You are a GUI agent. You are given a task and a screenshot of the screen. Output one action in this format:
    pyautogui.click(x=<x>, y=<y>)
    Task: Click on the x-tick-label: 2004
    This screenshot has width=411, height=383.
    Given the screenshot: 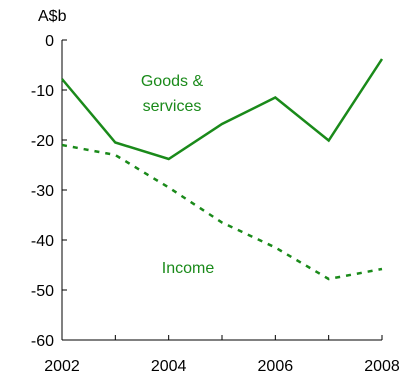 What is the action you would take?
    pyautogui.click(x=169, y=366)
    